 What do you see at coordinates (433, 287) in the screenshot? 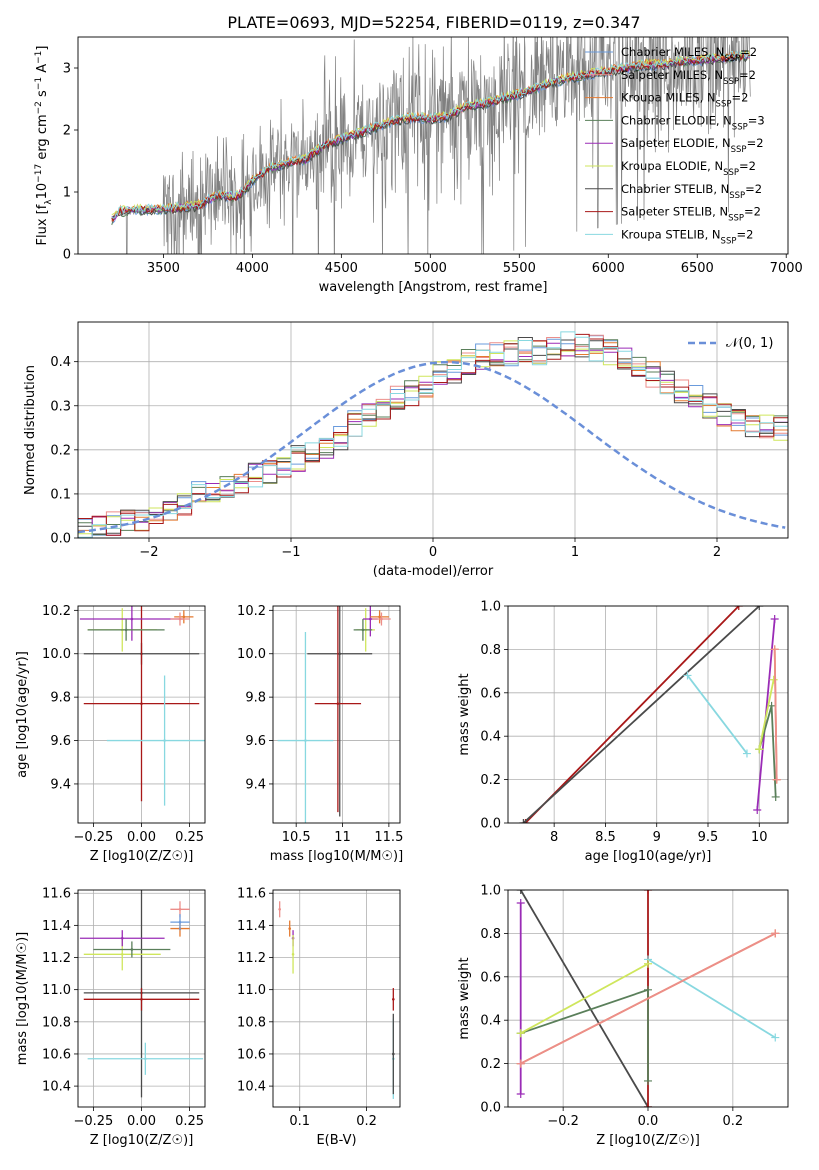
I see `x-axis-label: wavelength [Angstrom, rest frame]` at bounding box center [433, 287].